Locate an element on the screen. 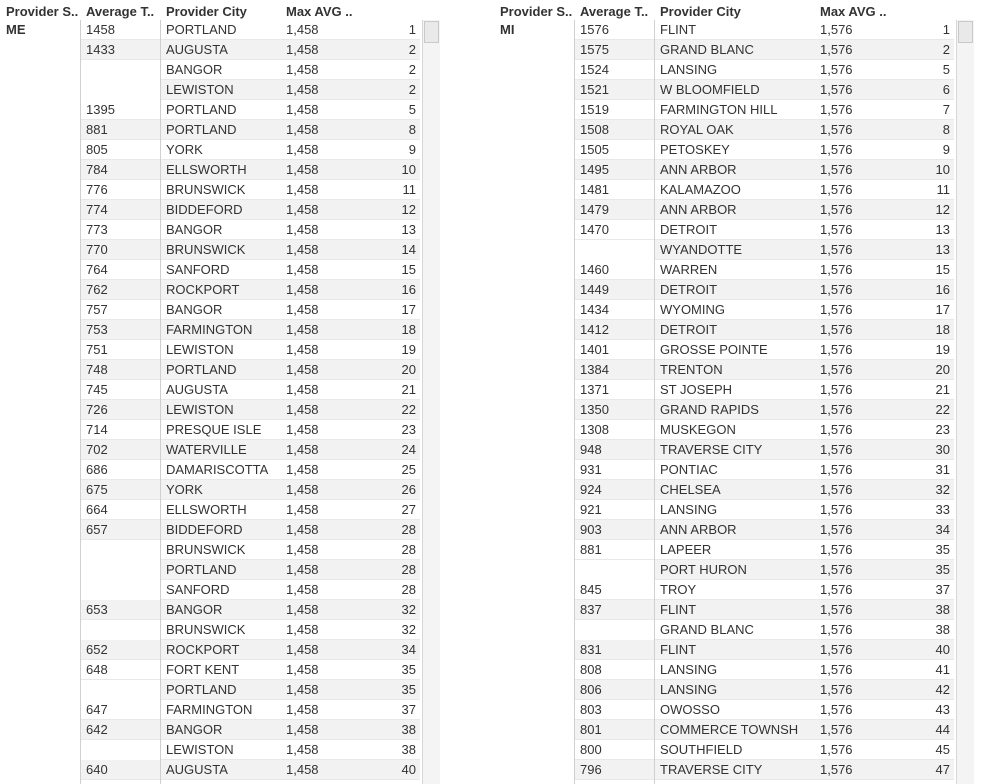 The width and height of the screenshot is (984, 784). table-row: 1384 TRENTON 1,576 20 is located at coordinates (724, 370).